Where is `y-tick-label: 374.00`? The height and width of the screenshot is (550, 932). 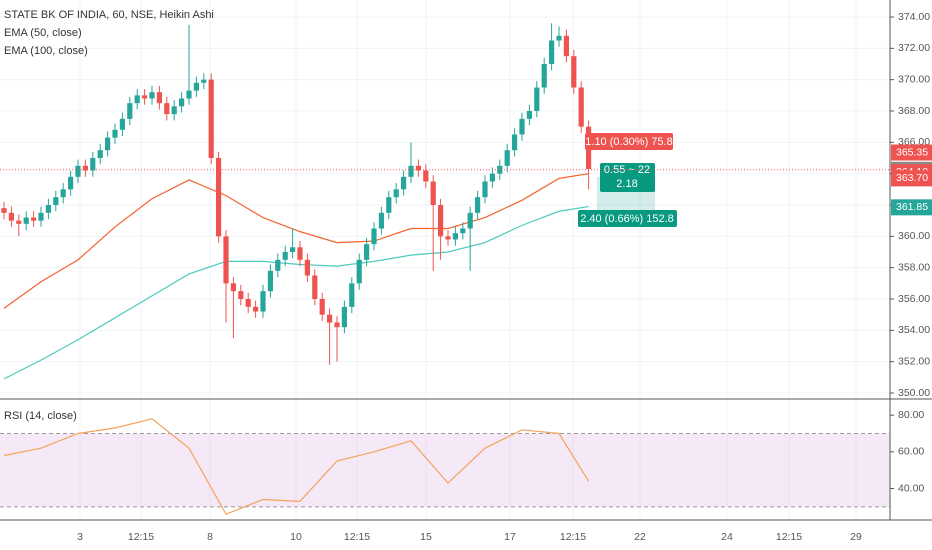 y-tick-label: 374.00 is located at coordinates (914, 17).